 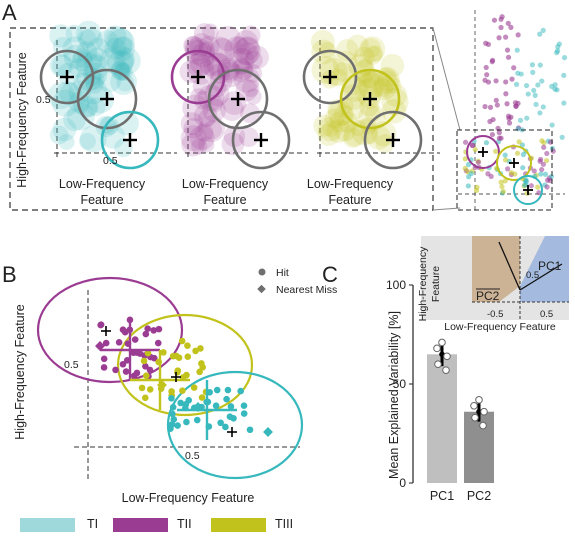 What do you see at coordinates (436, 284) in the screenshot?
I see `inset-ylabel-line2: Feature` at bounding box center [436, 284].